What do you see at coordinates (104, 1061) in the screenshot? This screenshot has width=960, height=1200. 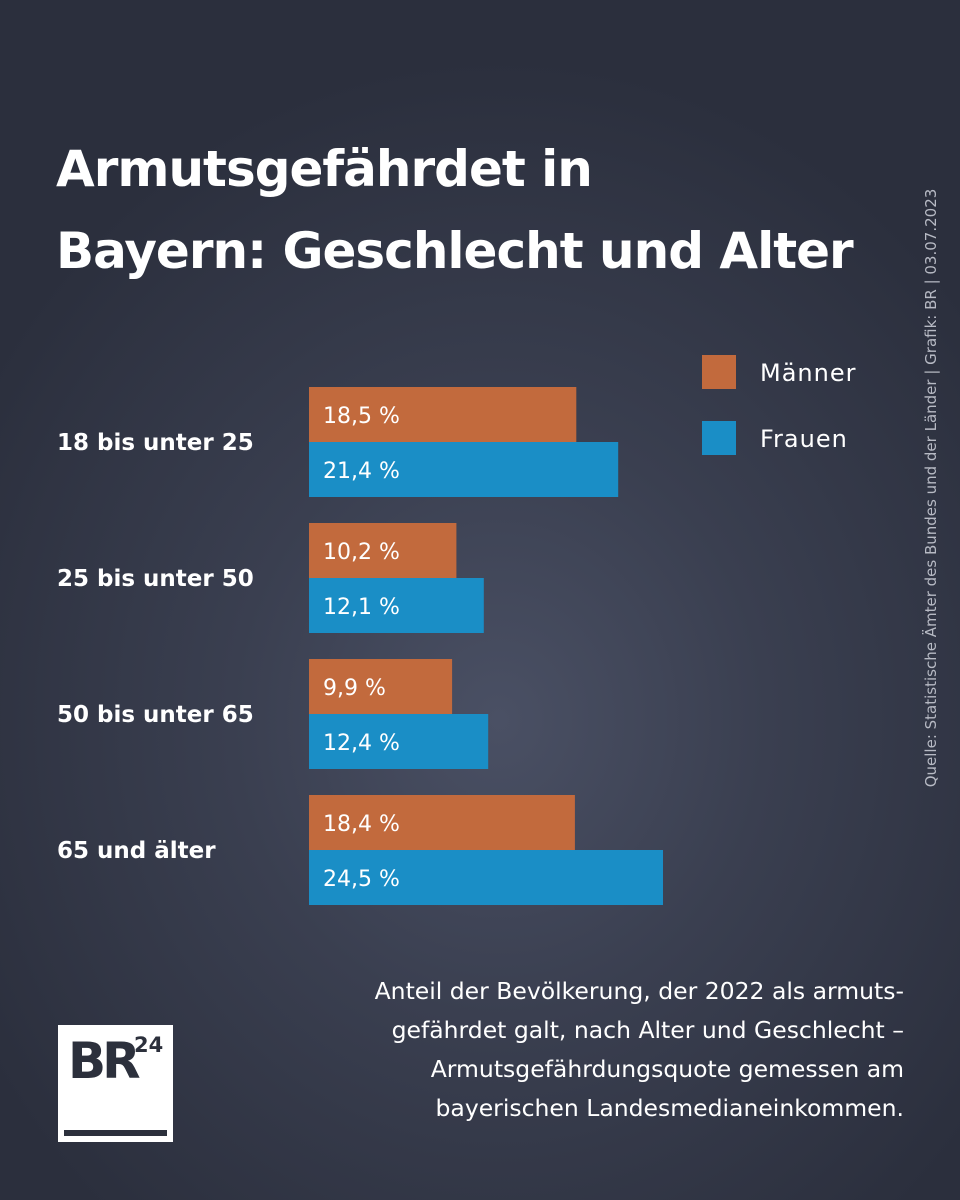 I see `logo-main-text: BR` at bounding box center [104, 1061].